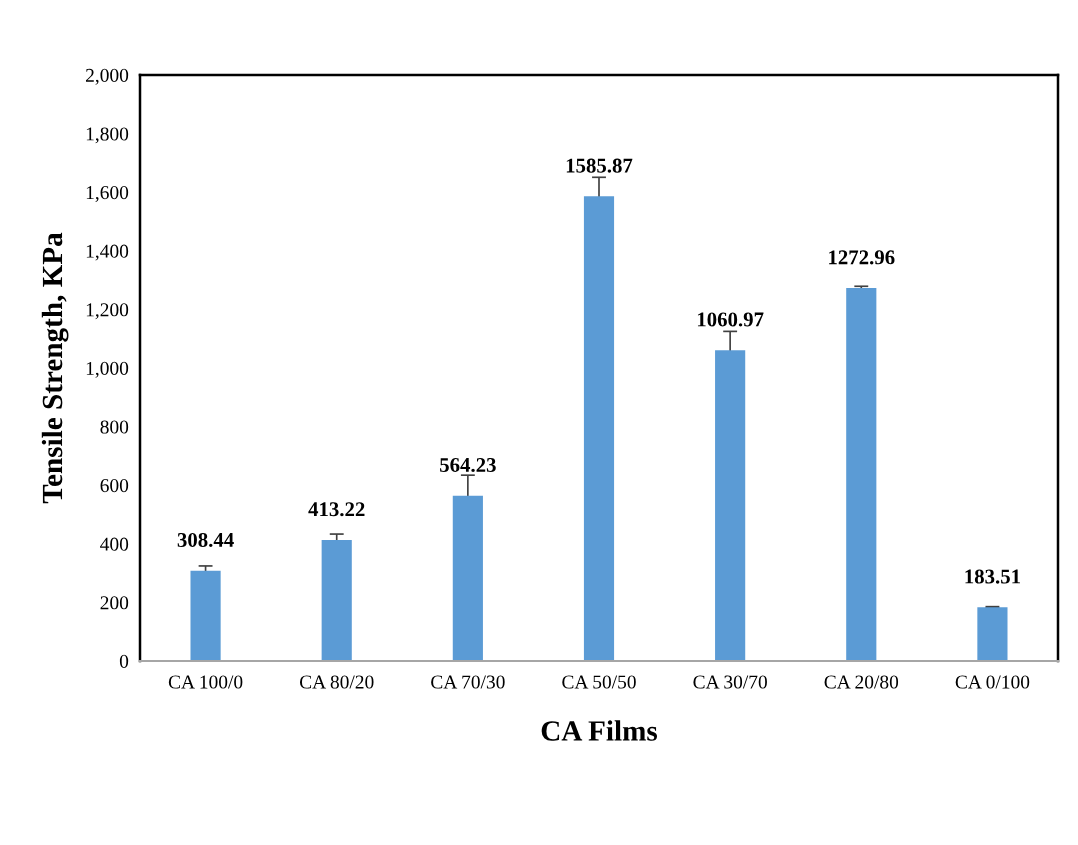 The image size is (1078, 845). Describe the element at coordinates (114, 486) in the screenshot. I see `y-tick-label: 600` at that location.